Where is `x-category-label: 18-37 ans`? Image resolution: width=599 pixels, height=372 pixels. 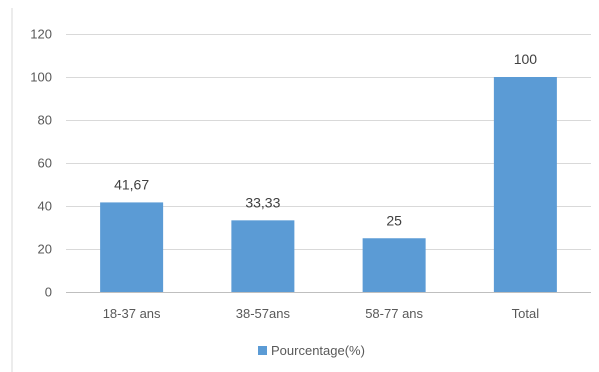 x-category-label: 18-37 ans is located at coordinates (132, 313).